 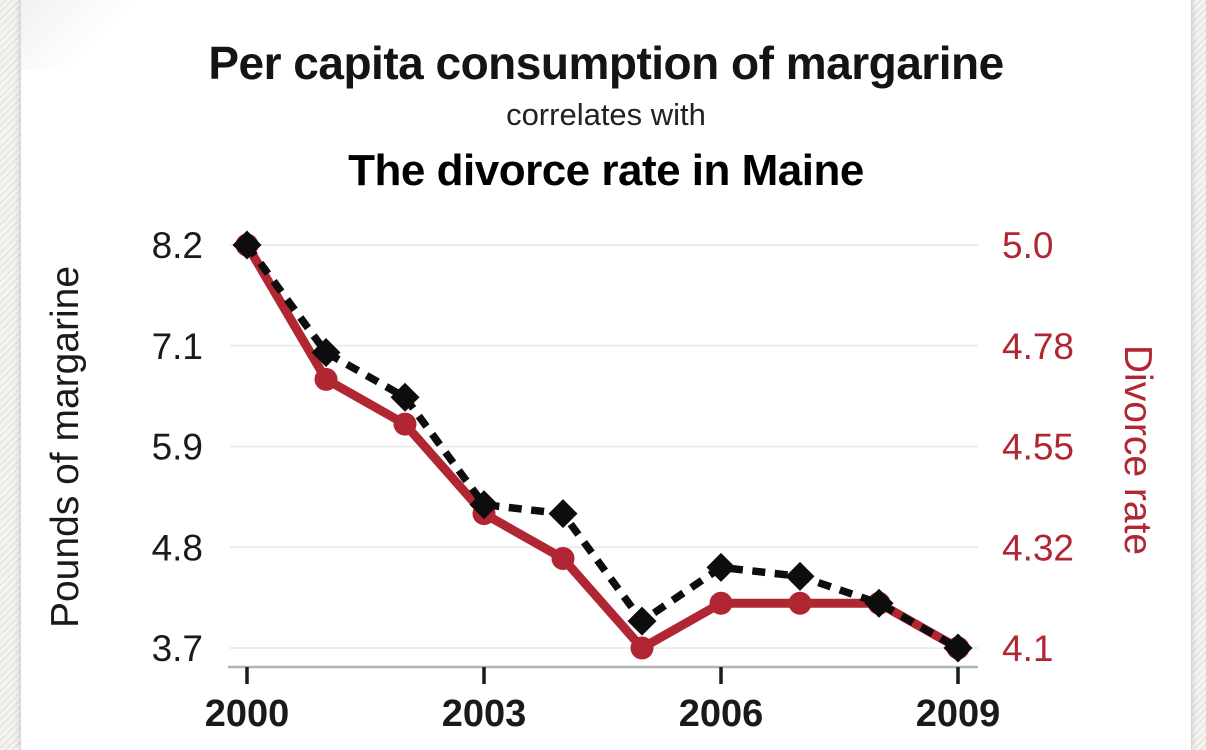 What do you see at coordinates (958, 714) in the screenshot?
I see `x-tick-label: 2009` at bounding box center [958, 714].